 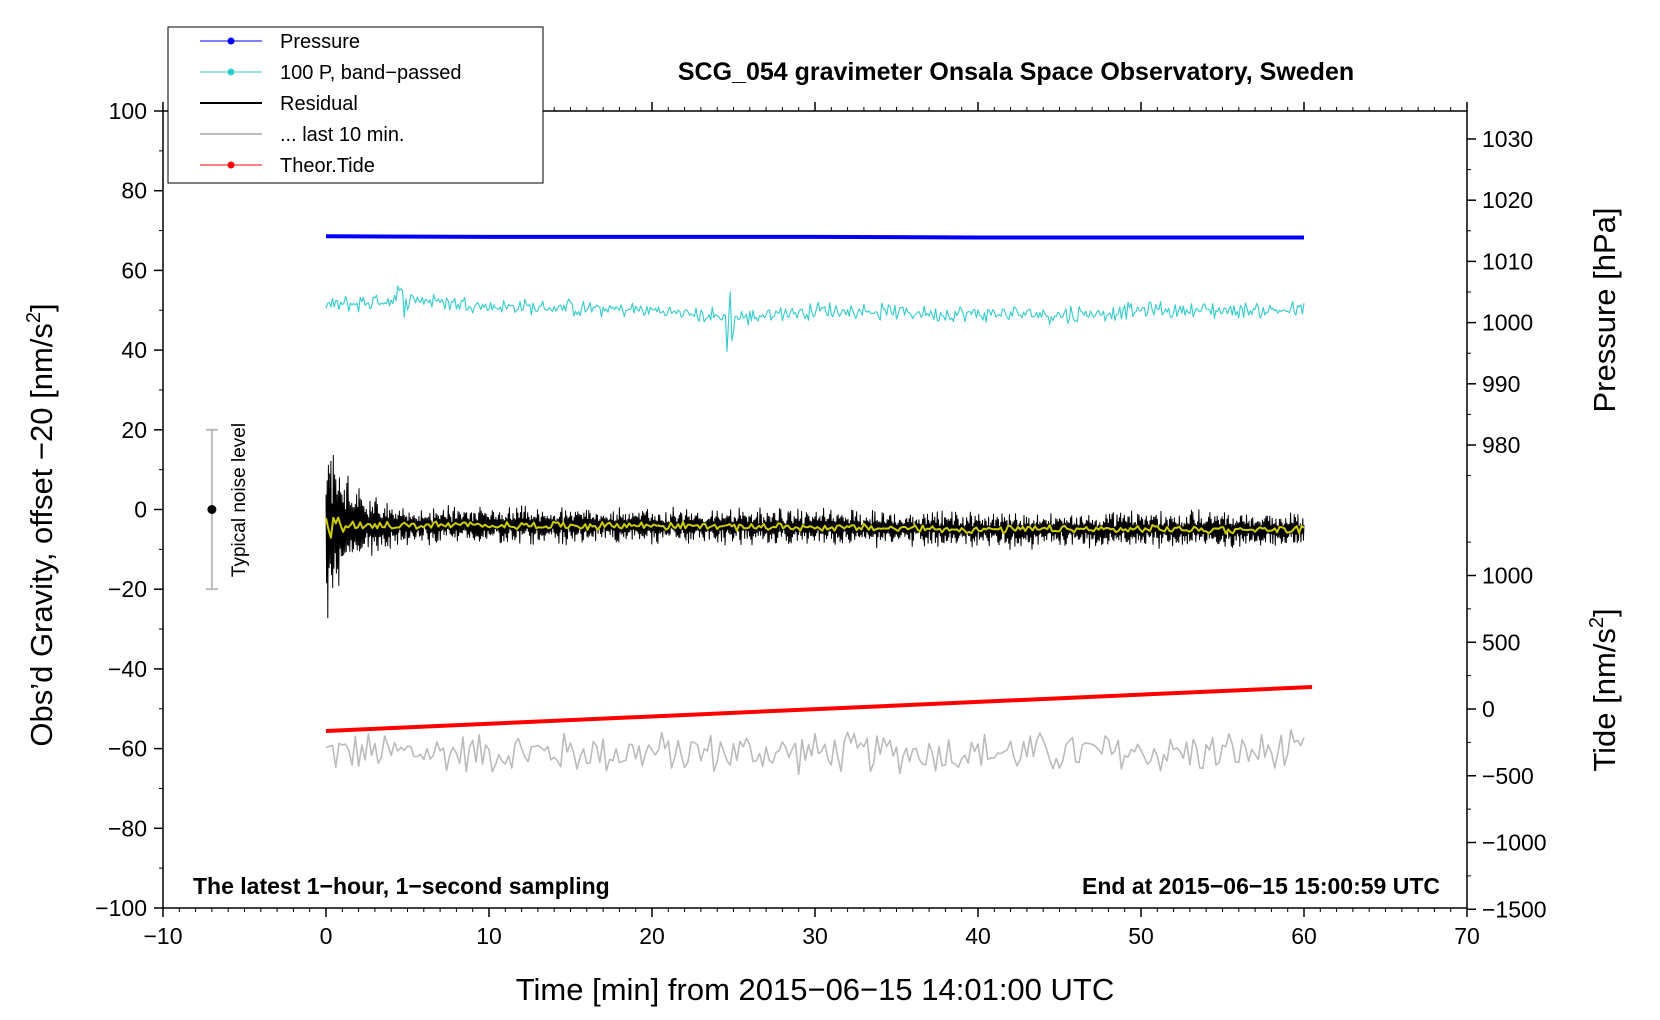 What do you see at coordinates (815, 936) in the screenshot?
I see `x-tick-label: 30` at bounding box center [815, 936].